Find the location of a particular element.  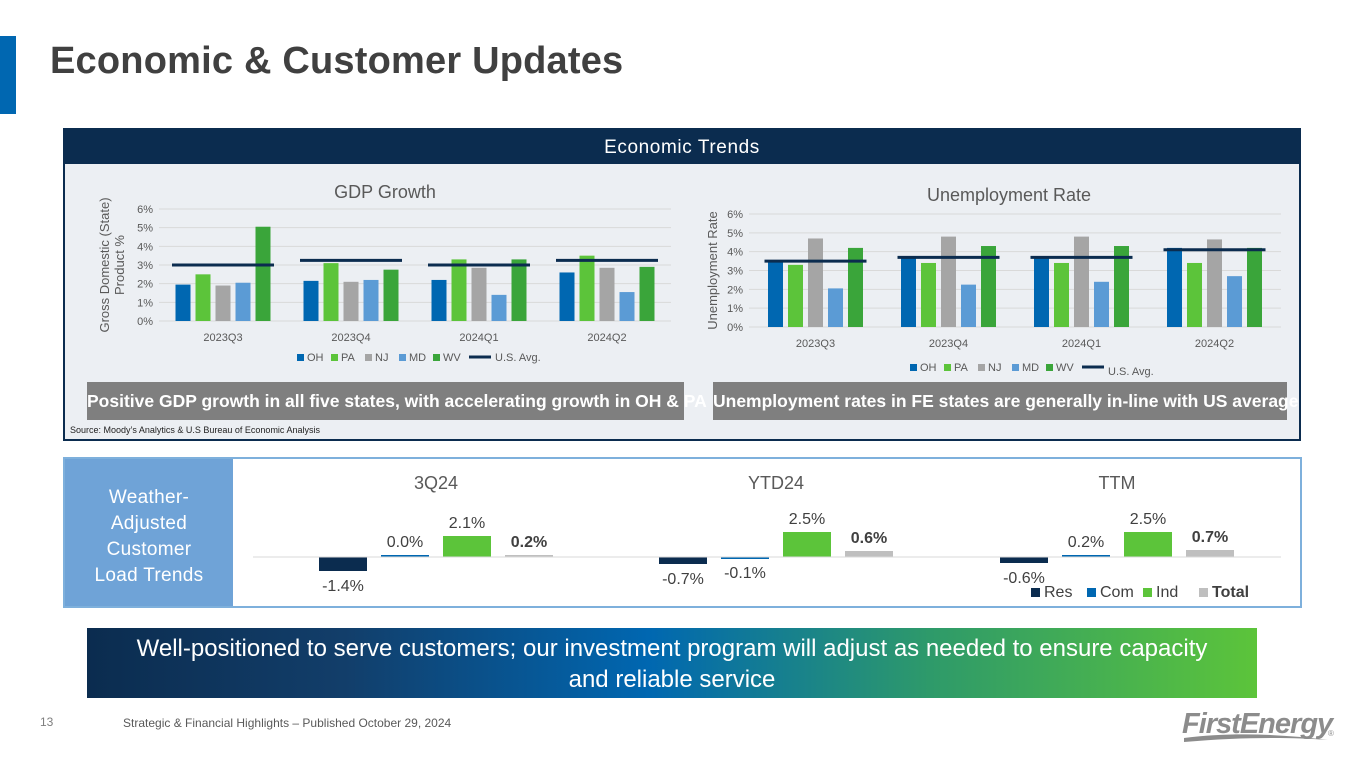

y-tick-label: 4% is located at coordinates (735, 253).